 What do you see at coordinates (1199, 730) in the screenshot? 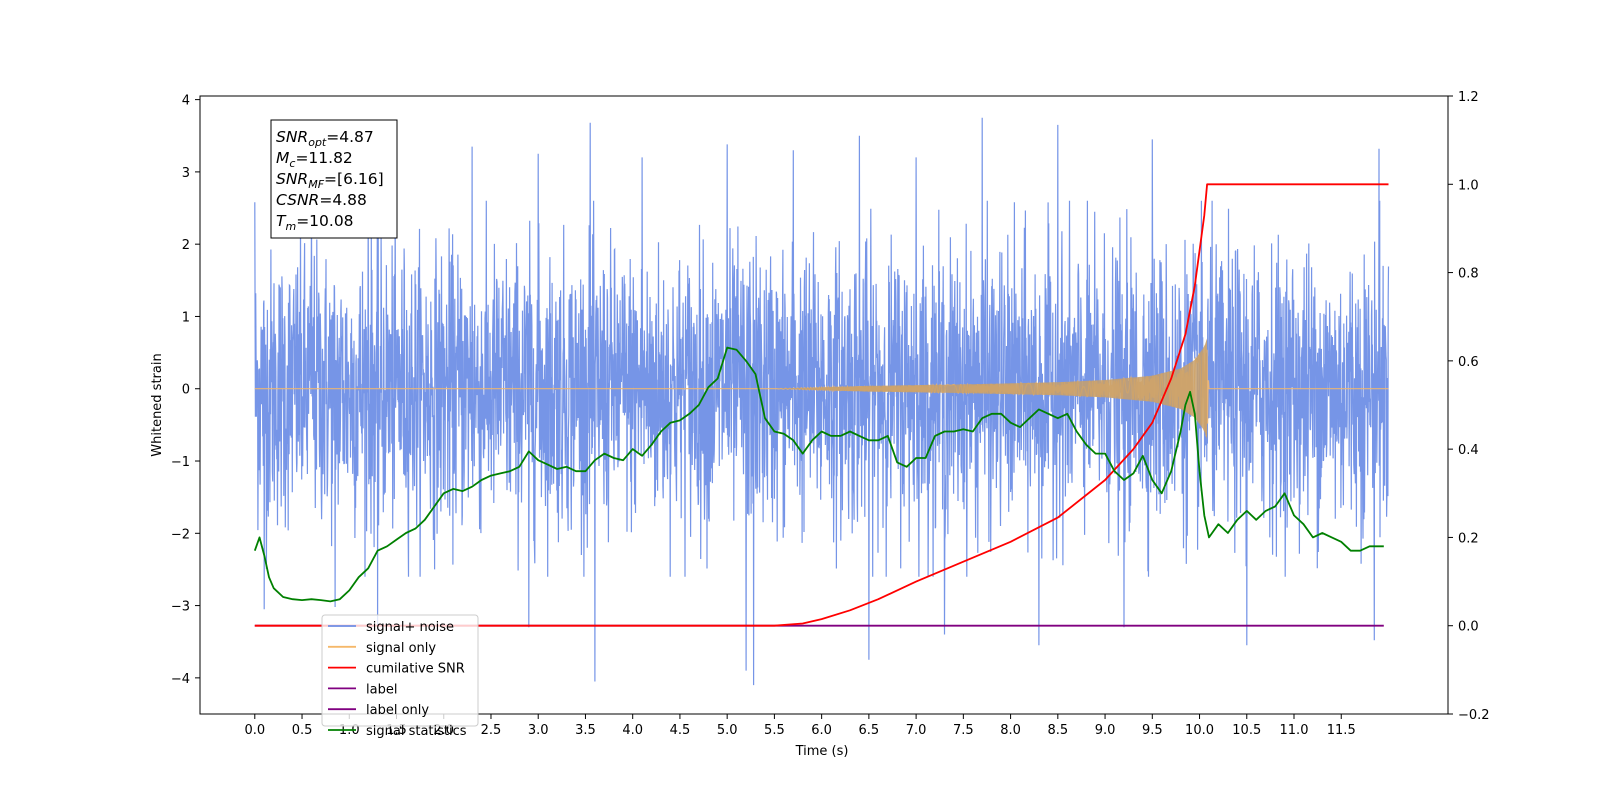
I see `x-tick-label: 10.0` at bounding box center [1199, 730].